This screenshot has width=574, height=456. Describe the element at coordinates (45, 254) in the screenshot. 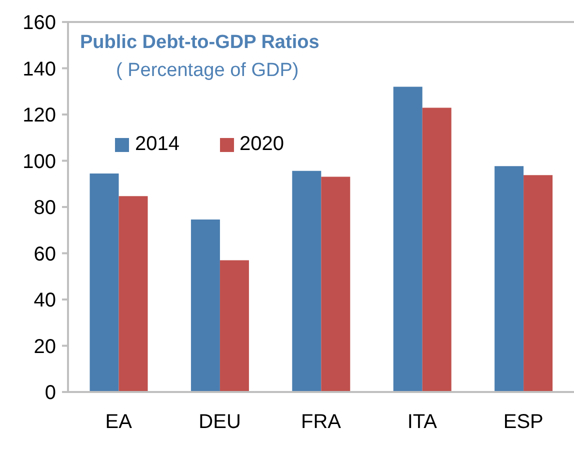

I see `y-tick-label: 60` at that location.